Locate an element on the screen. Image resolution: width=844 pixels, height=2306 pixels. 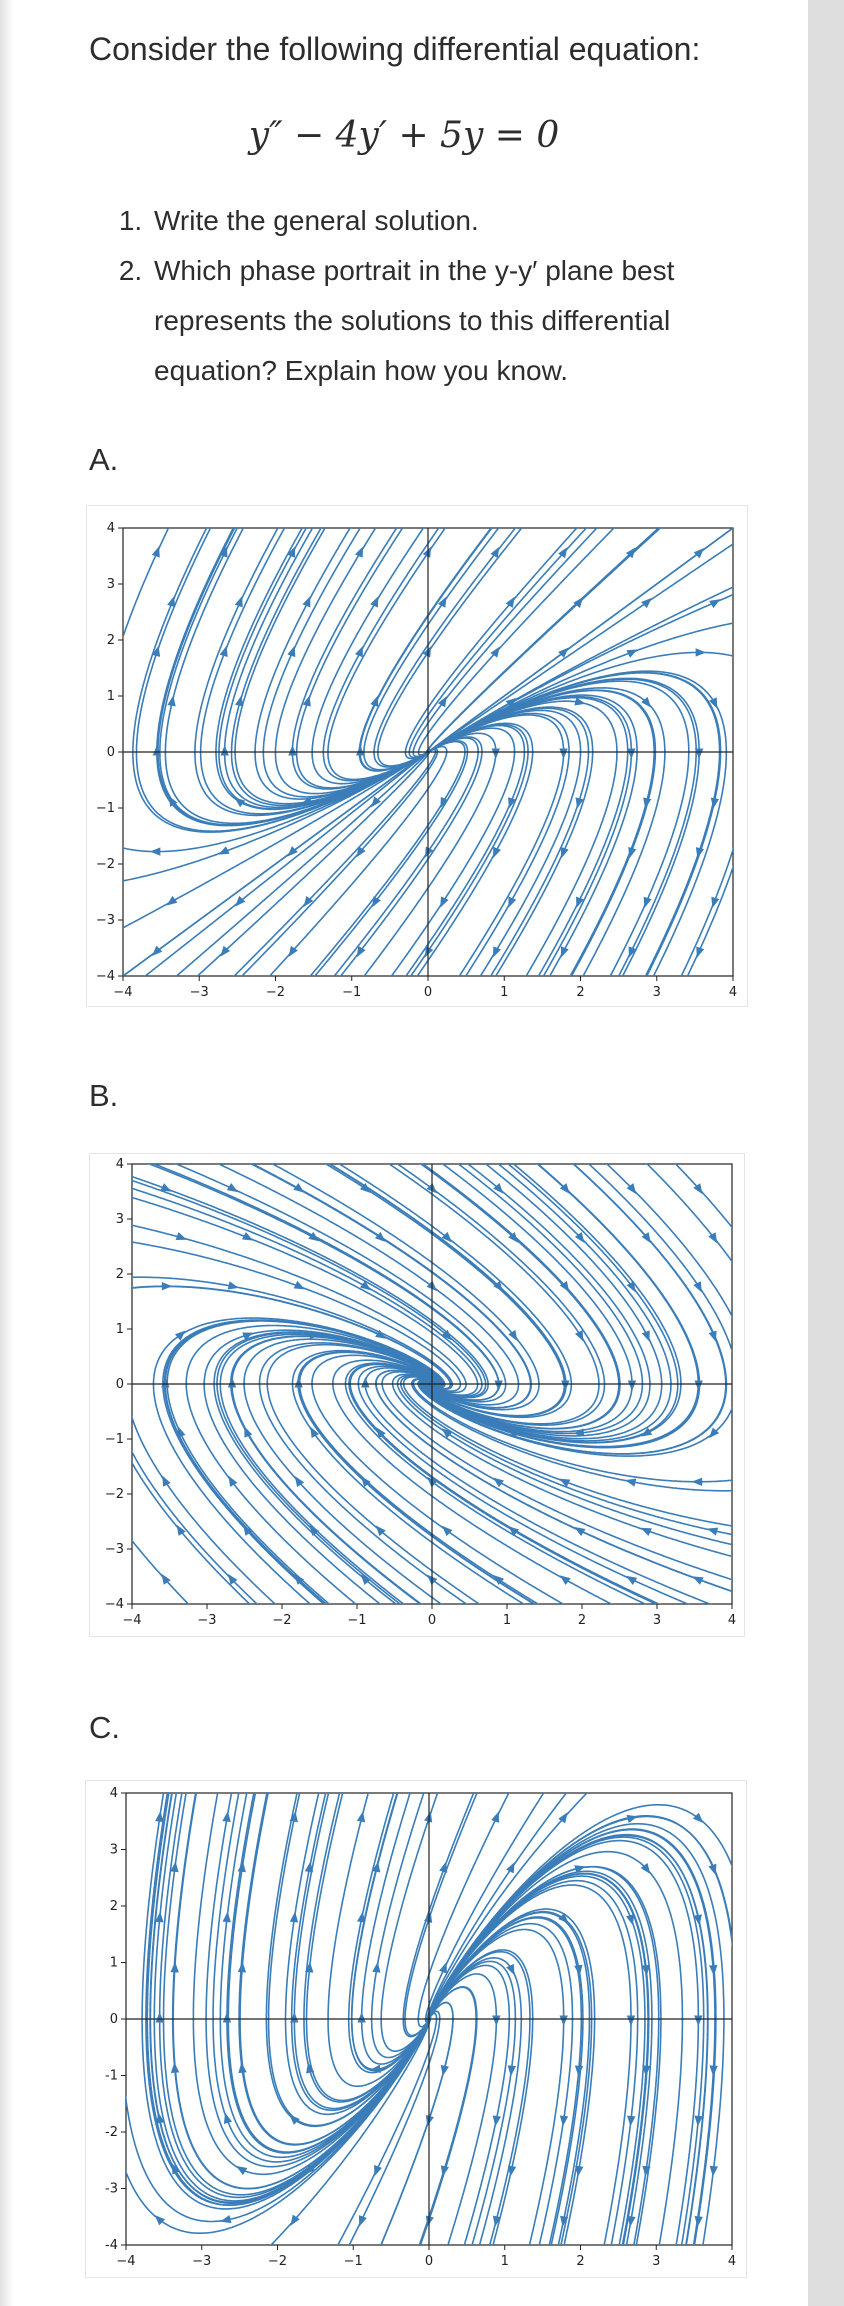
scrollbar-track is located at coordinates (826, 1153).